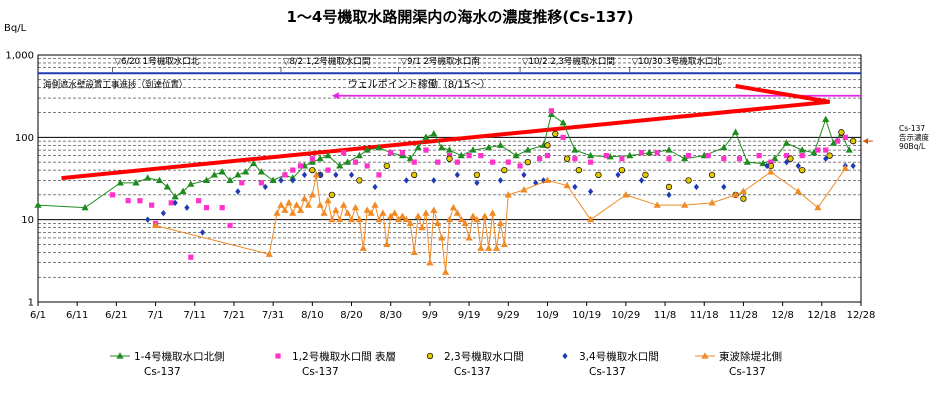 This screenshot has width=943, height=413. Describe the element at coordinates (665, 315) in the screenshot. I see `x-tick-label: 11/8` at that location.